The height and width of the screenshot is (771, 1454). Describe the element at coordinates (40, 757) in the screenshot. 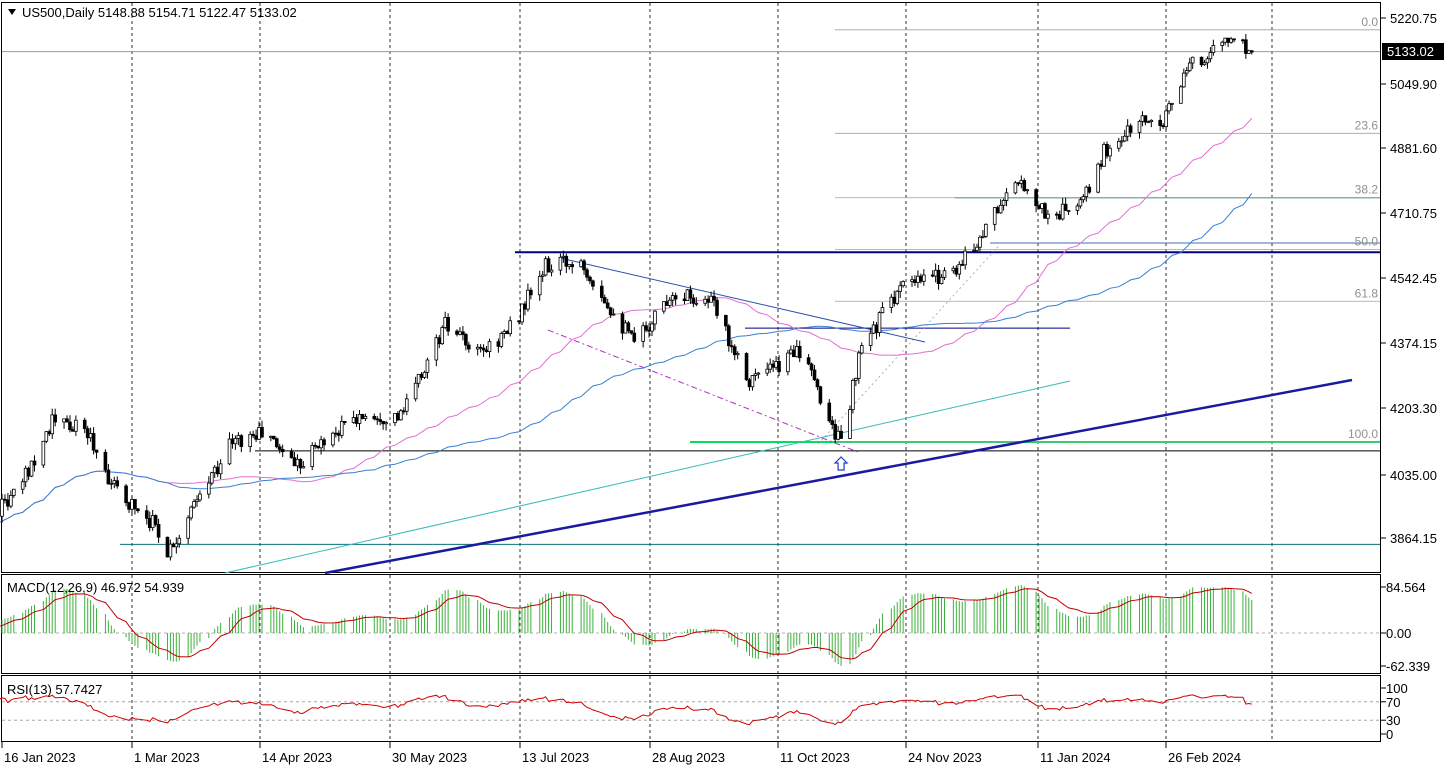

I see `time-tick-label: 16 Jan 2023` at that location.